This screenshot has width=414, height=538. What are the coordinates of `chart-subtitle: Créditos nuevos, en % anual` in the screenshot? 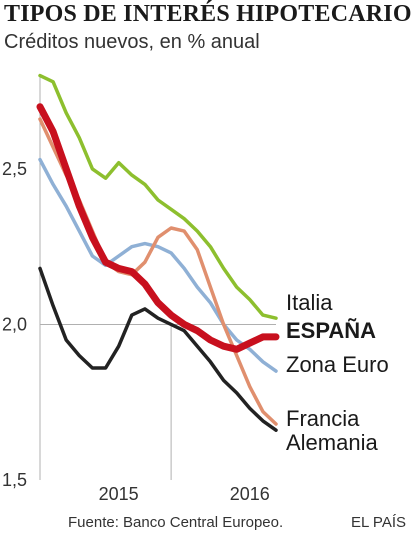 It's located at (132, 42).